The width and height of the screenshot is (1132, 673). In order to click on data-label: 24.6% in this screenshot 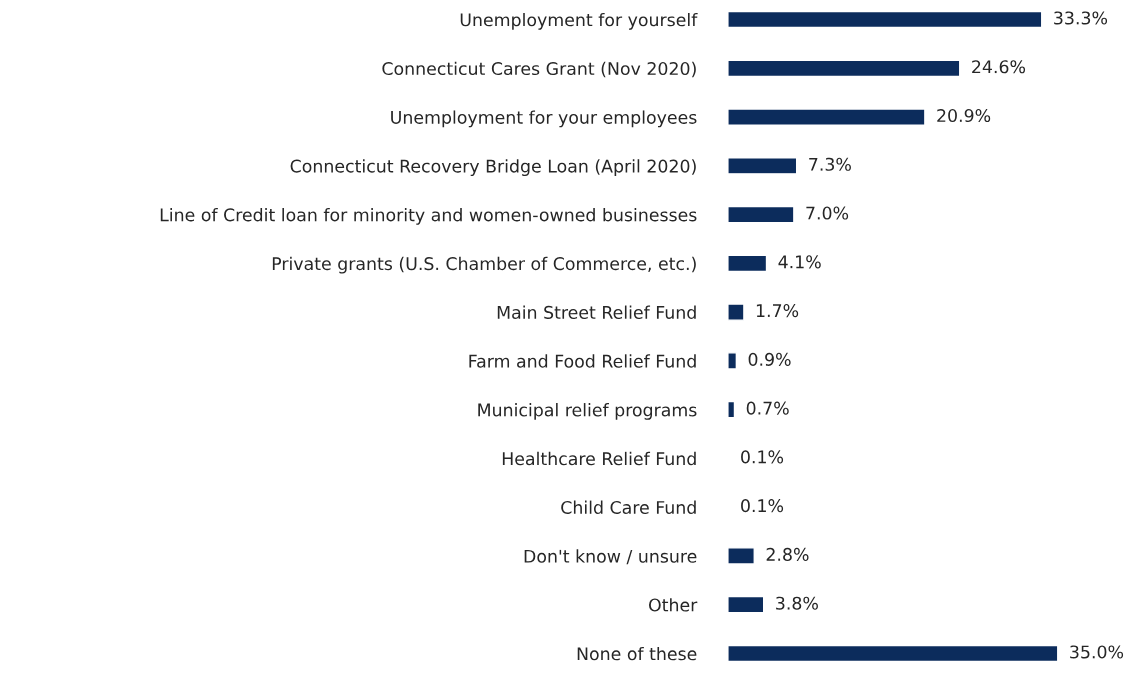, I will do `click(999, 67)`.